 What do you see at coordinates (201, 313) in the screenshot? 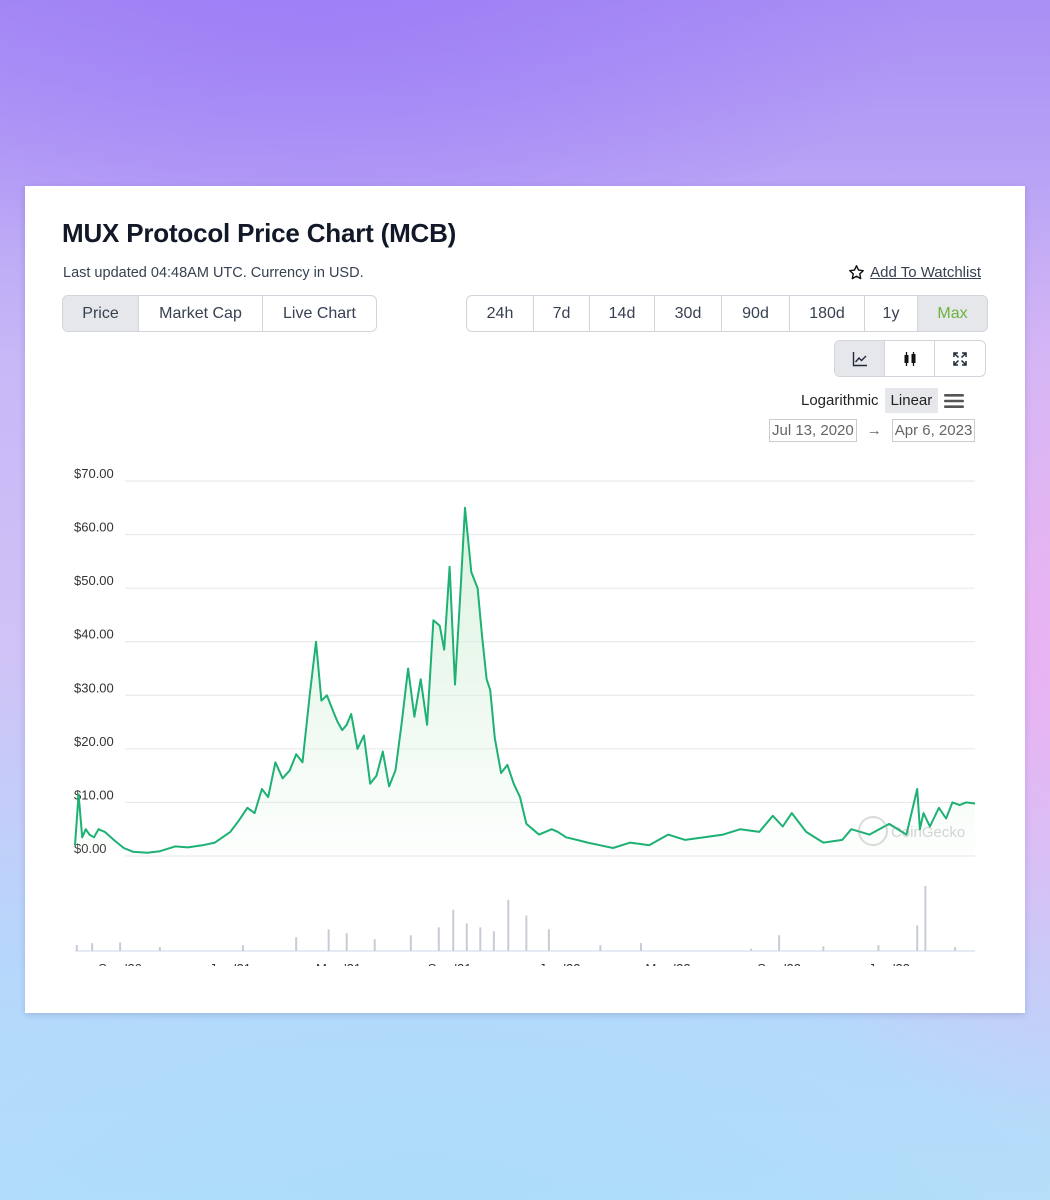
I see `tab-market-cap: Market Cap` at bounding box center [201, 313].